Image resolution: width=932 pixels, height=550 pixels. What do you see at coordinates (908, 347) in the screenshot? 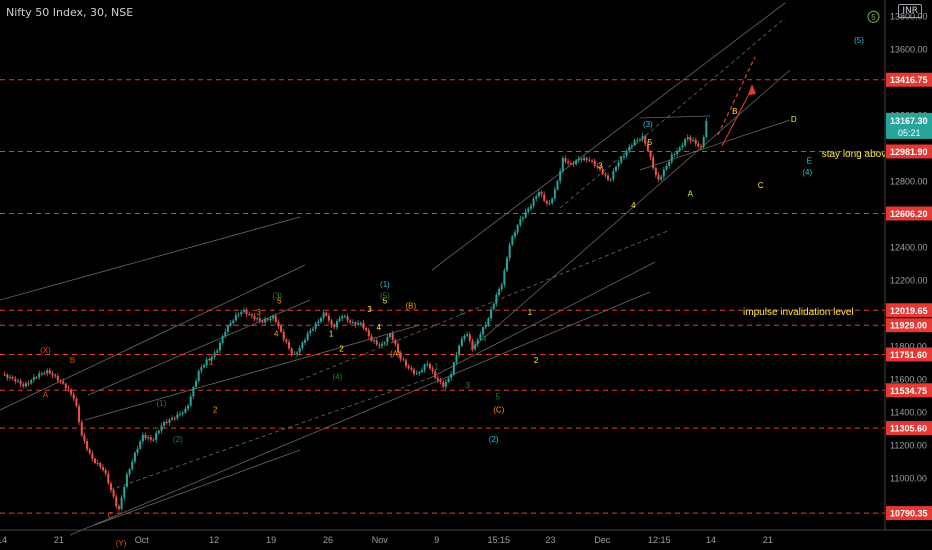
I see `y-tick-label: 11800.00` at bounding box center [908, 347].